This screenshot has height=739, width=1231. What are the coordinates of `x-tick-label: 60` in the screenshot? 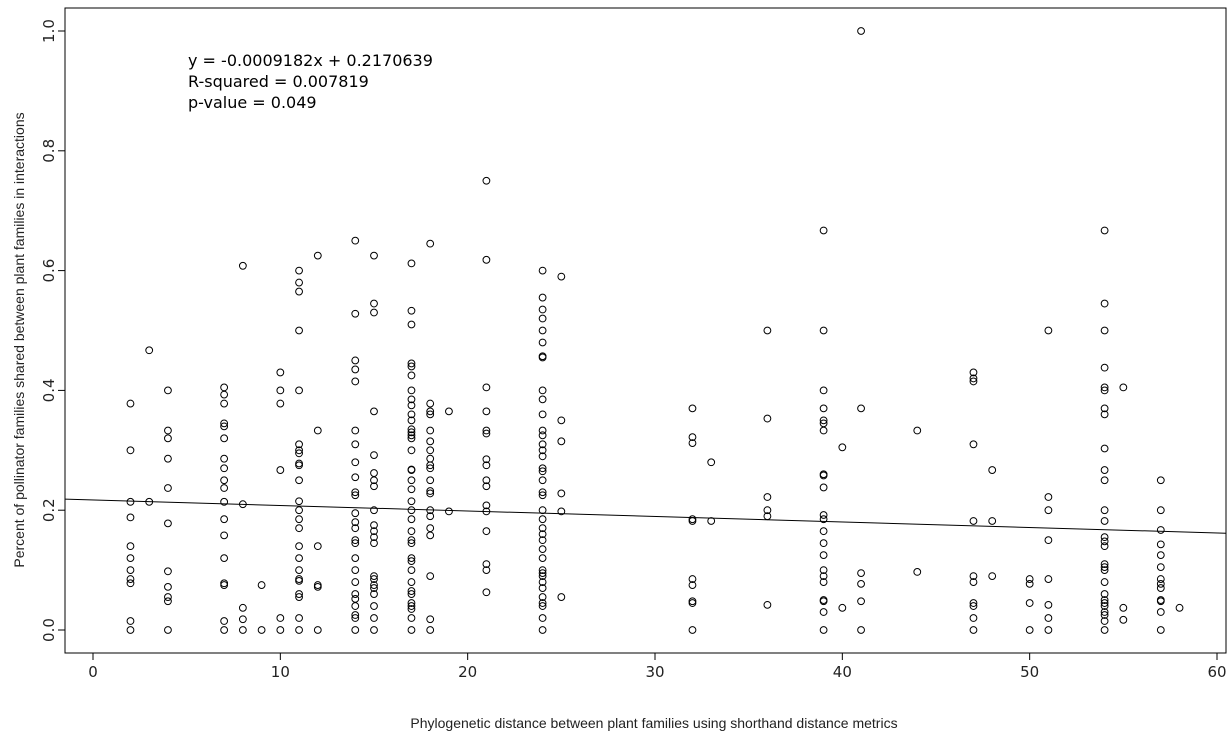 It's located at (1216, 672).